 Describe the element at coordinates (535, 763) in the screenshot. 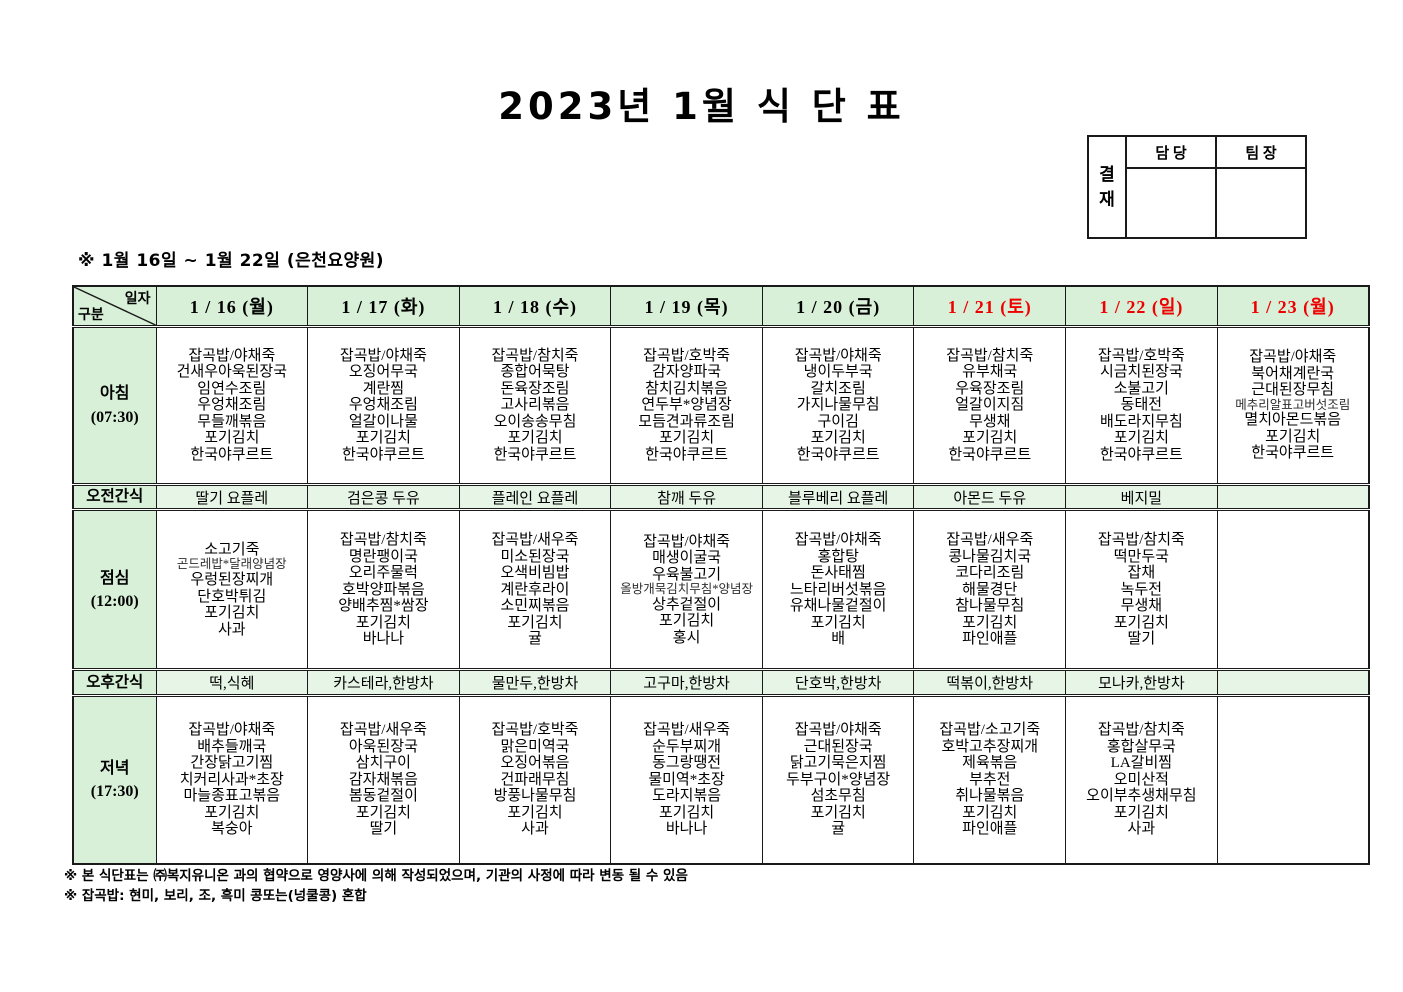

I see `menu-item: 오징어볶음` at that location.